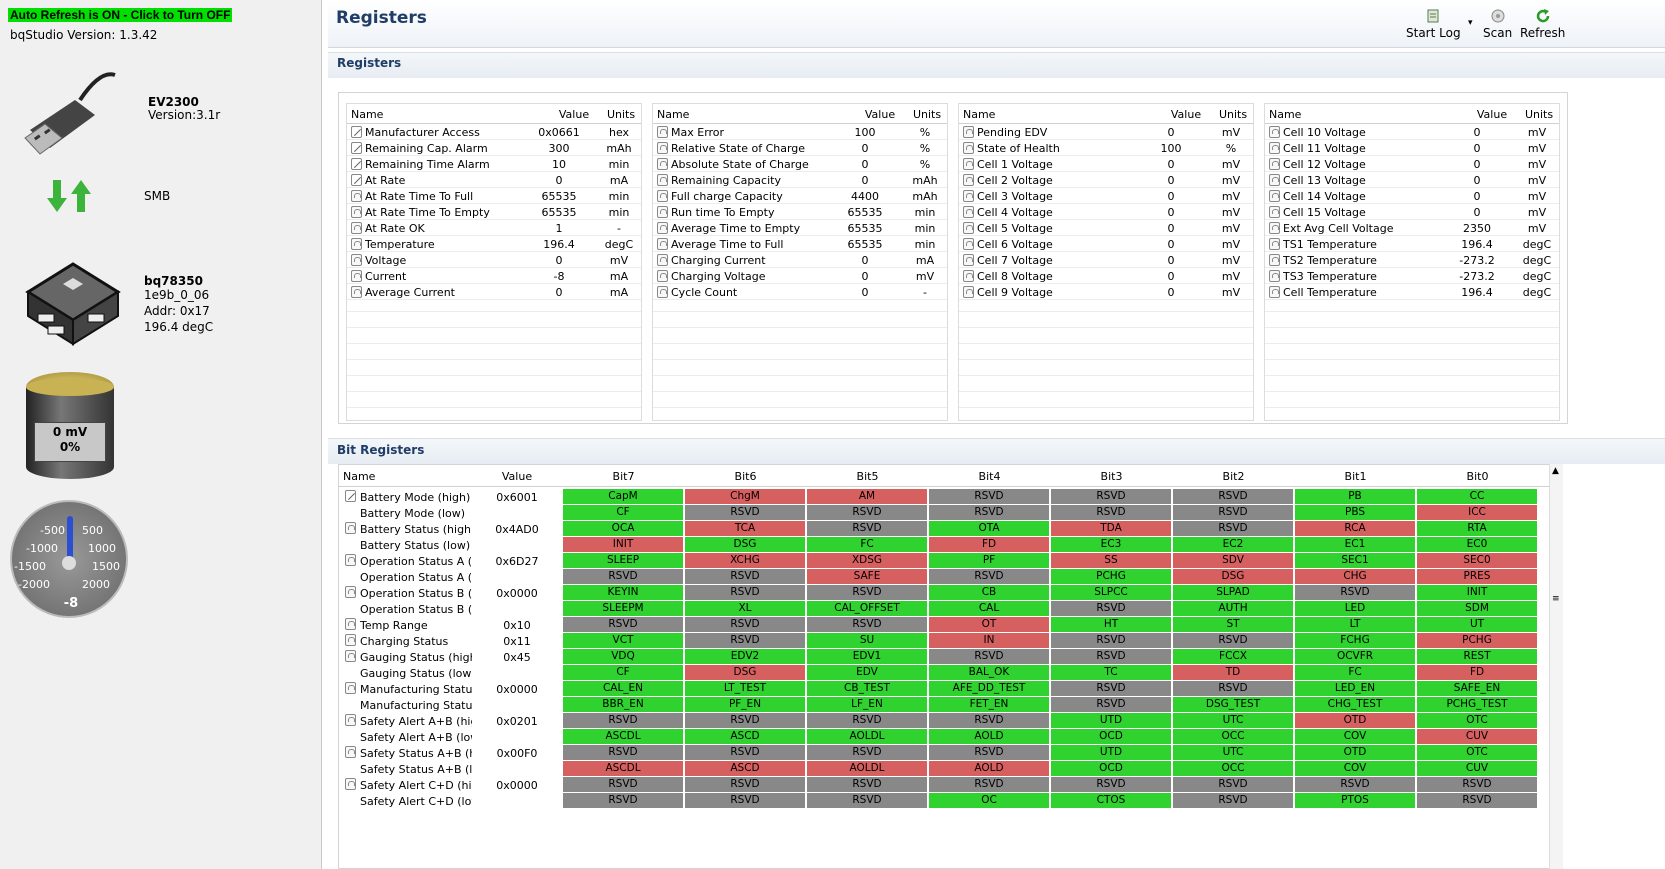  What do you see at coordinates (1111, 800) in the screenshot?
I see `bit-cell: CTOS` at bounding box center [1111, 800].